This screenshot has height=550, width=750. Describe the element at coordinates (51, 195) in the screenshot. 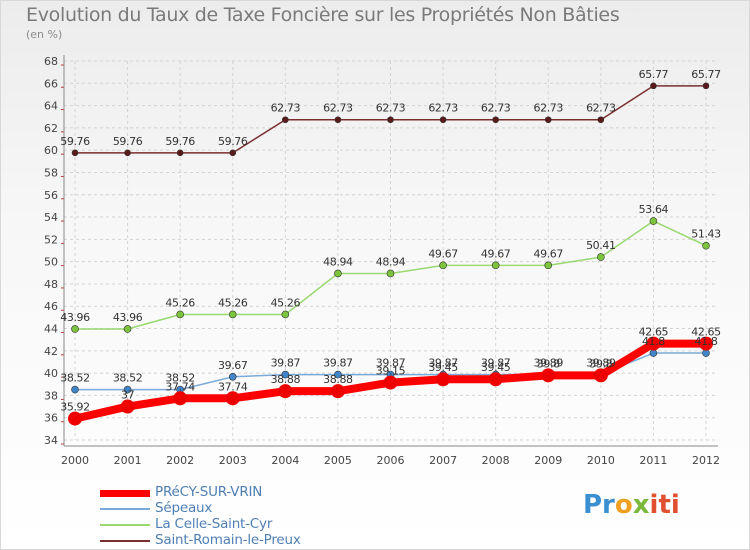

I see `y-tick-label: 56` at that location.